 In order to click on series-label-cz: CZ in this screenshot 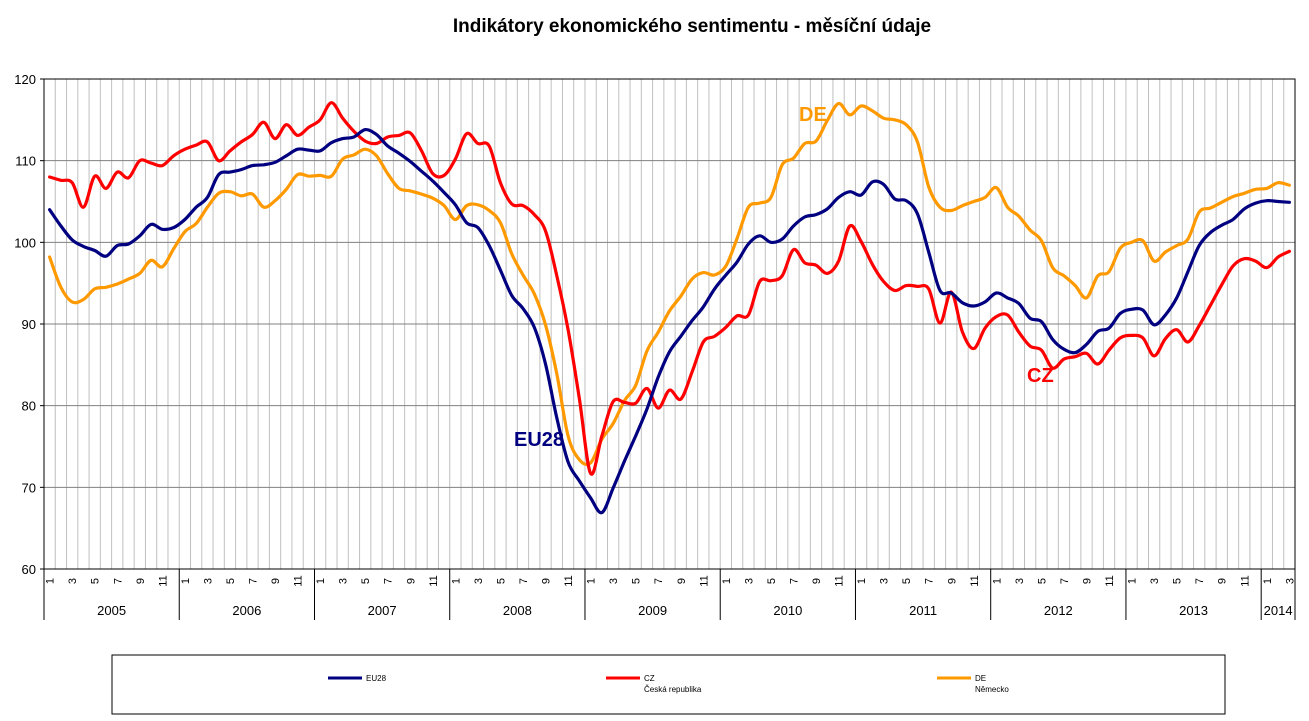, I will do `click(1040, 376)`.